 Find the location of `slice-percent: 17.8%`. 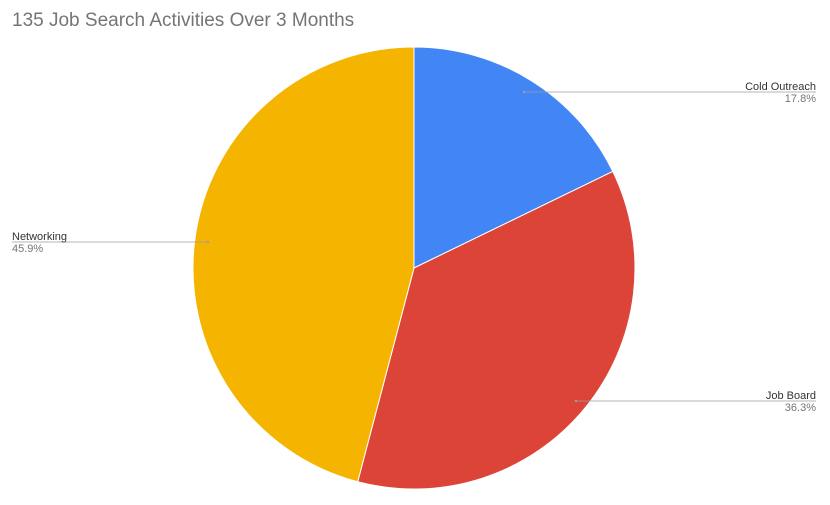

slice-percent: 17.8% is located at coordinates (800, 99).